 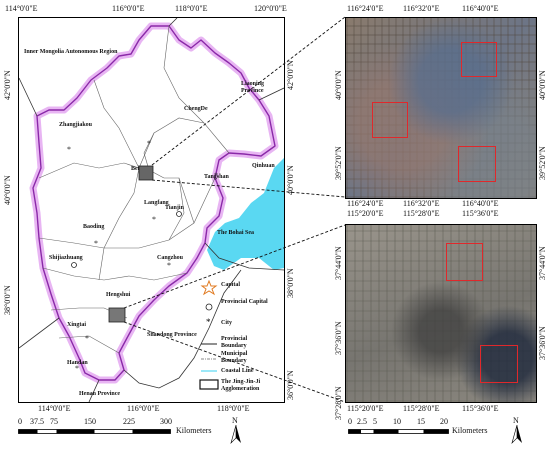 What do you see at coordinates (375, 421) in the screenshot?
I see `scale-tick: 5` at bounding box center [375, 421].